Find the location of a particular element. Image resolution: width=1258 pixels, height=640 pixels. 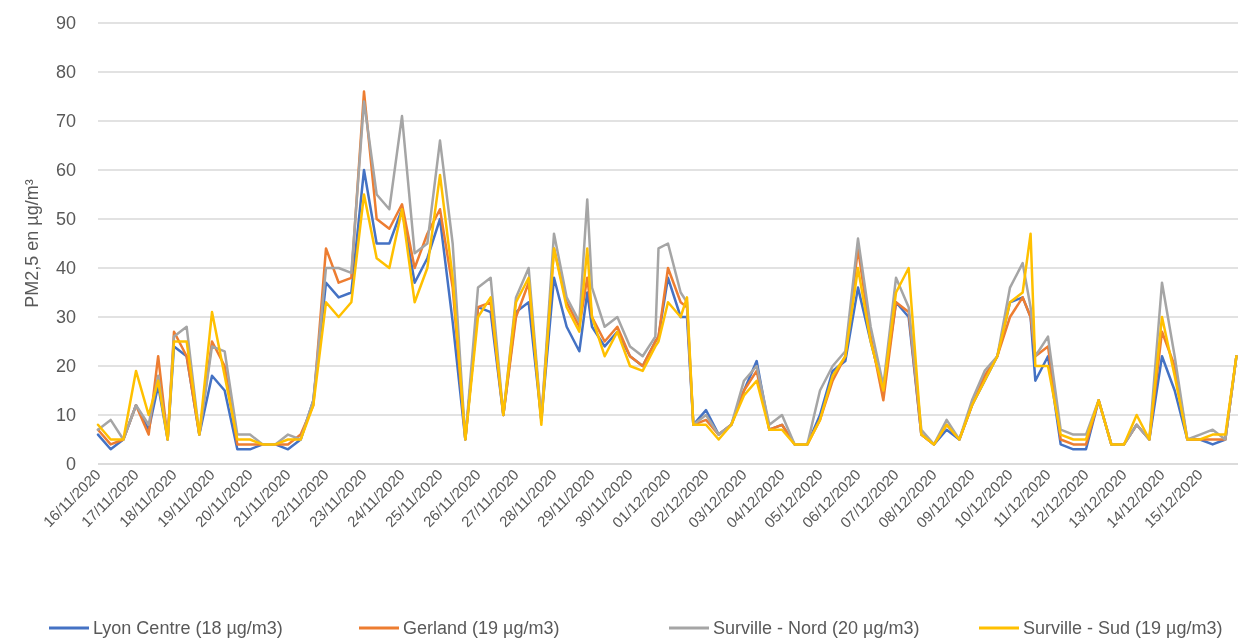

y-tick-label: 50 is located at coordinates (65, 219).